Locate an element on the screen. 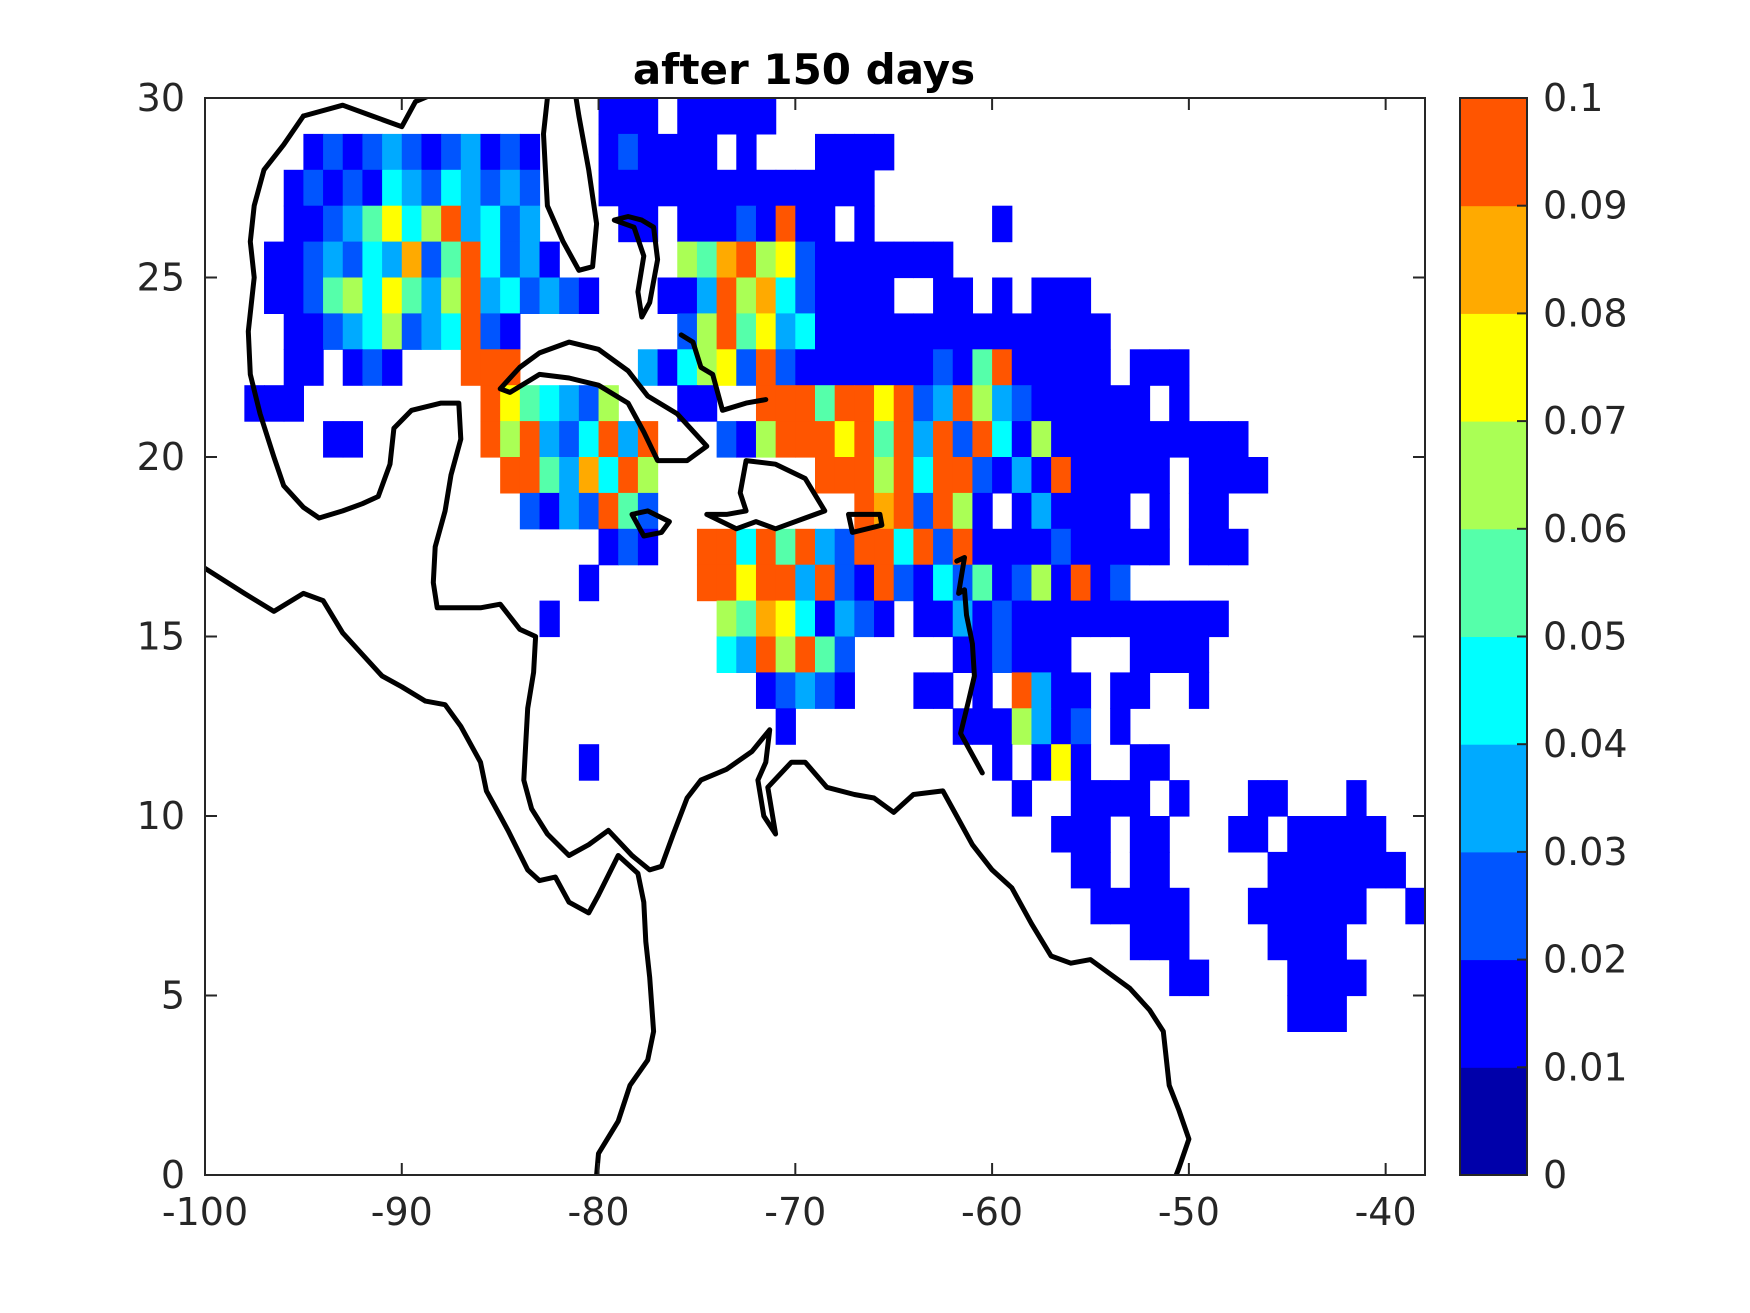 The image size is (1750, 1313). colorbar-tick-label: 0.01 is located at coordinates (1585, 1067).